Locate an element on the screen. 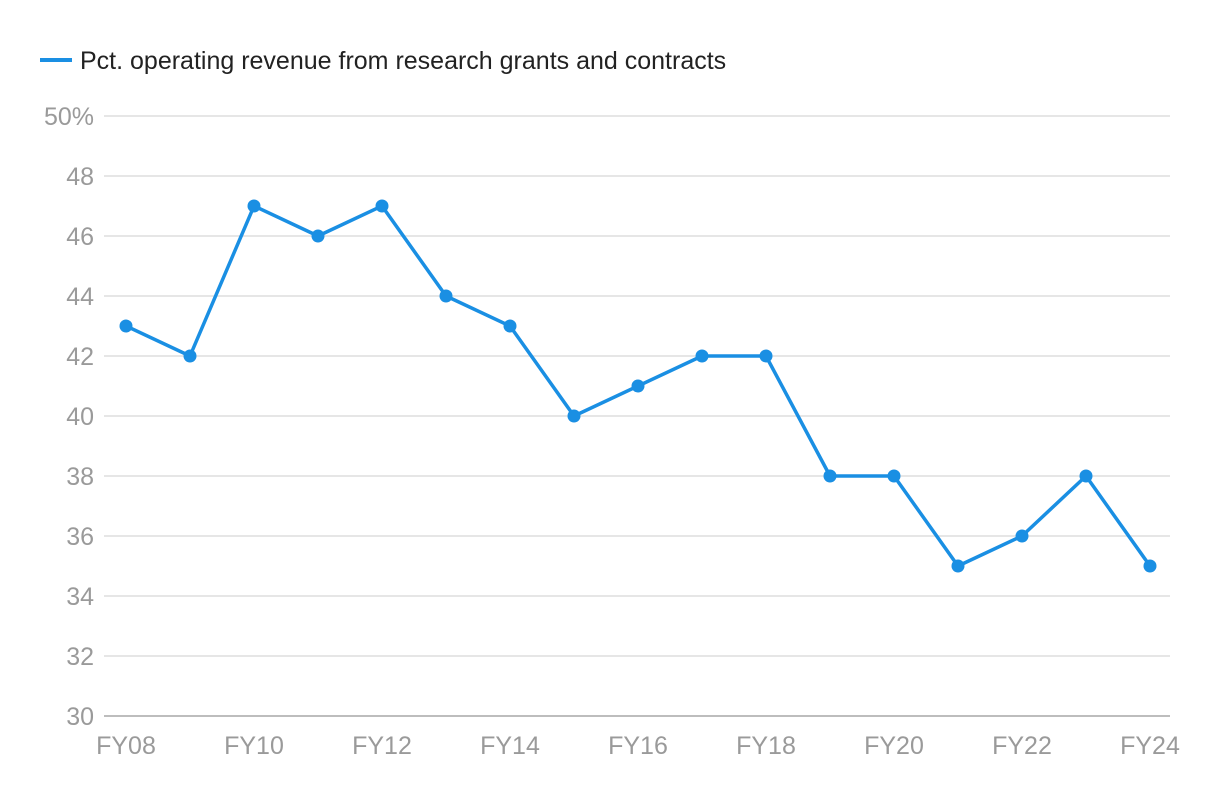 The height and width of the screenshot is (804, 1220). y-tick-label: 46 is located at coordinates (80, 237).